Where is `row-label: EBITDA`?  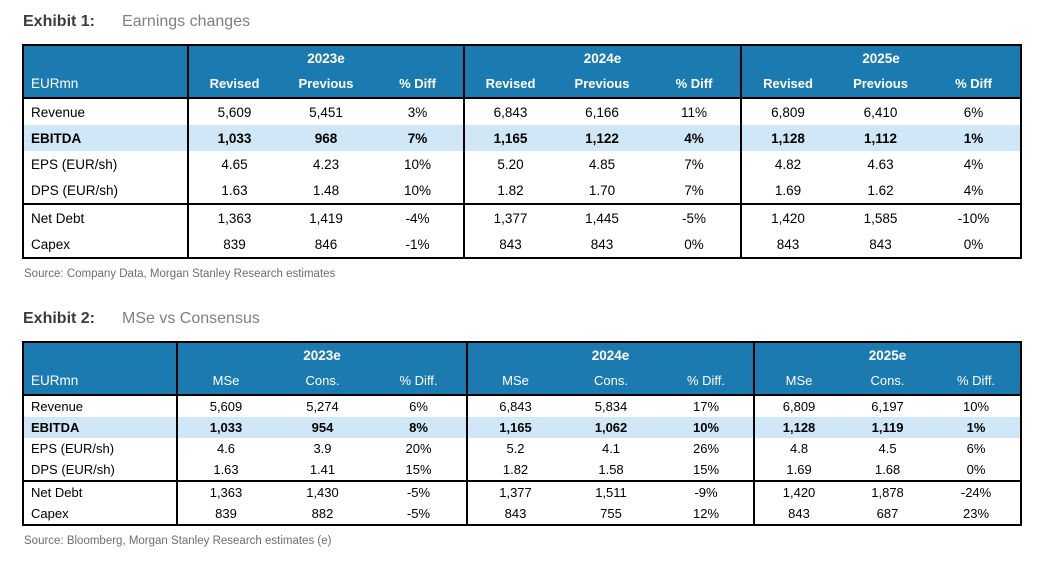
row-label: EBITDA is located at coordinates (100, 427).